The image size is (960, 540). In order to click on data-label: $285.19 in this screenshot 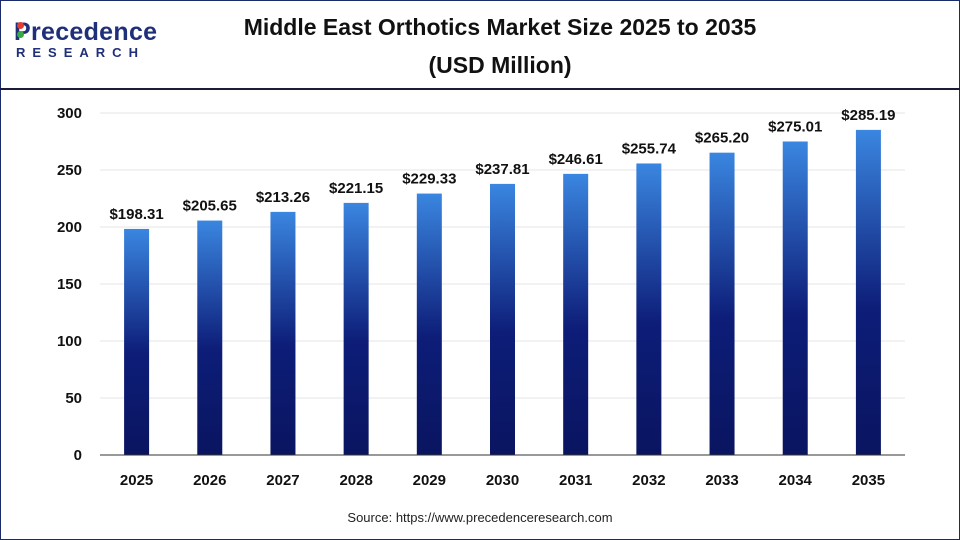, I will do `click(868, 115)`.